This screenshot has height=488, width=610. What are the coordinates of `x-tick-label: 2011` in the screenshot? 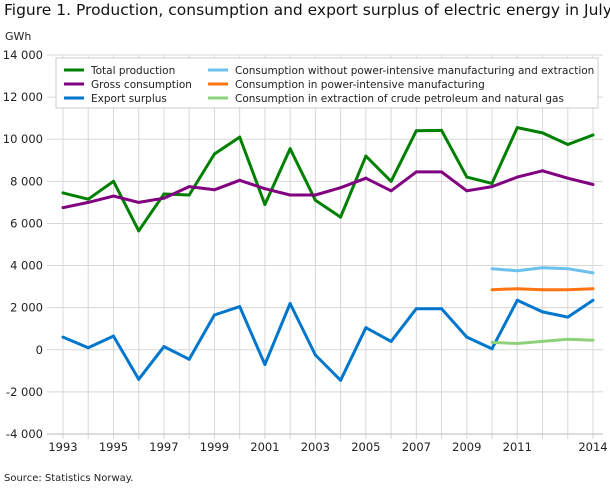 It's located at (517, 447).